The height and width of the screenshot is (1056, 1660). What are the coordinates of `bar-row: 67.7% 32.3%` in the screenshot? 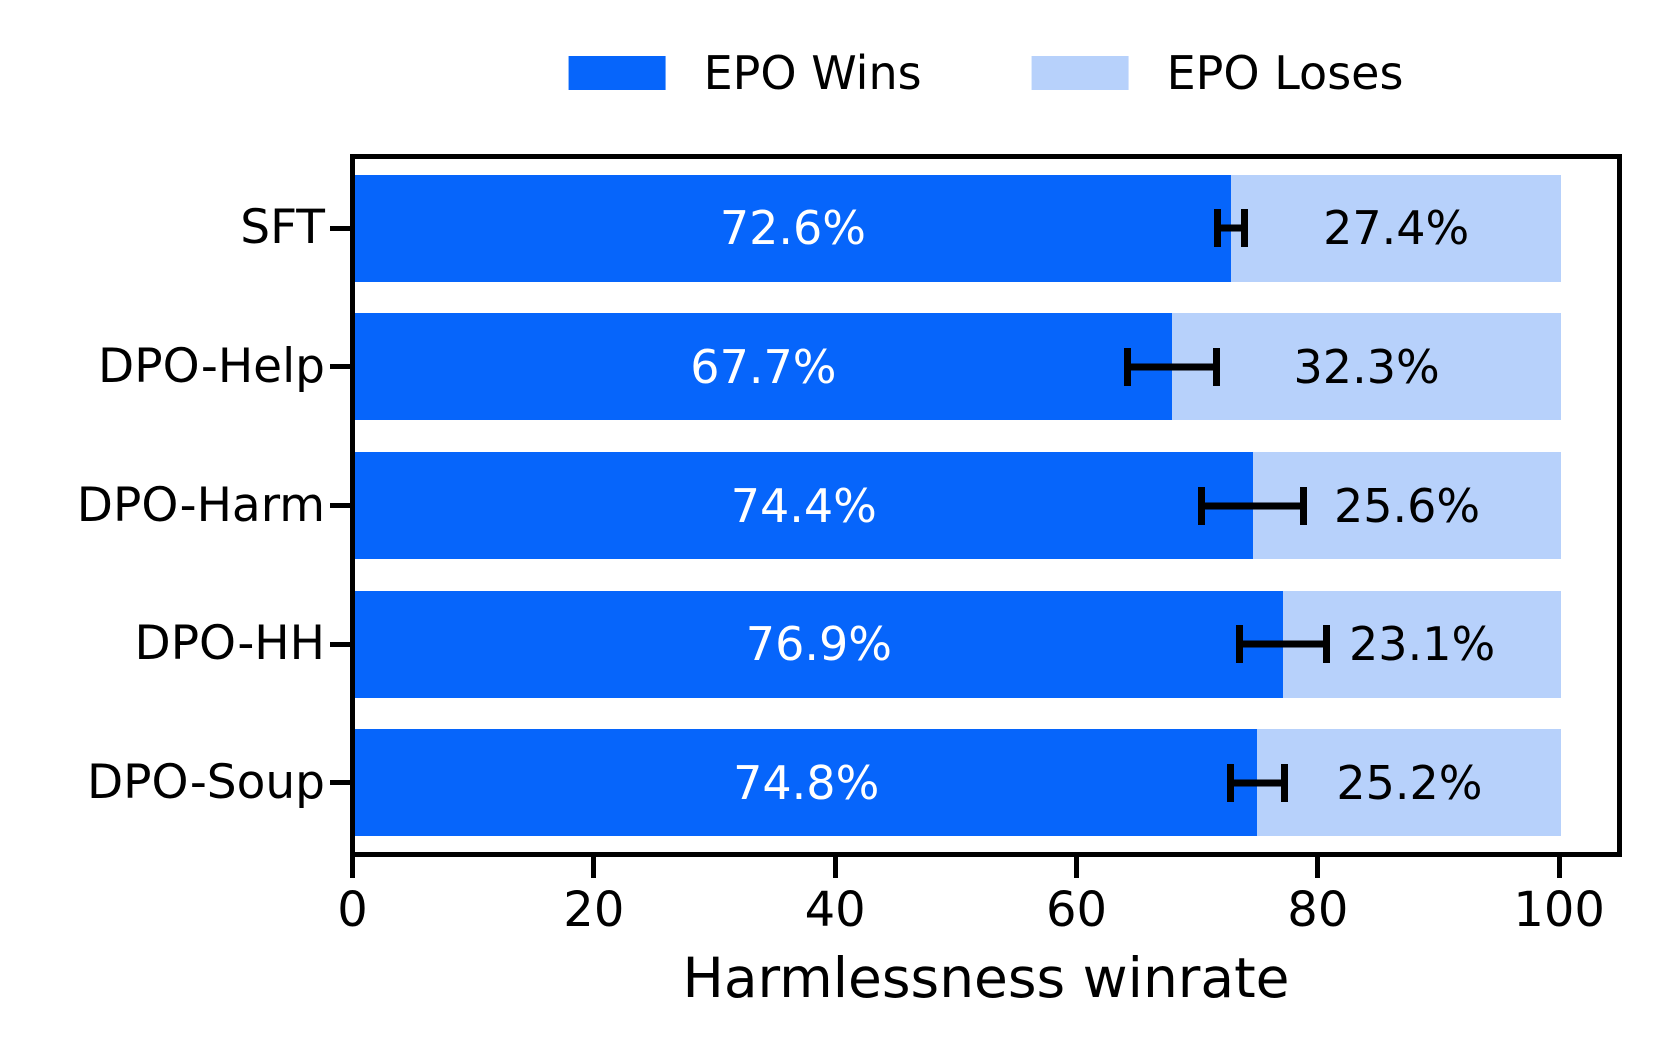 It's located at (986, 367).